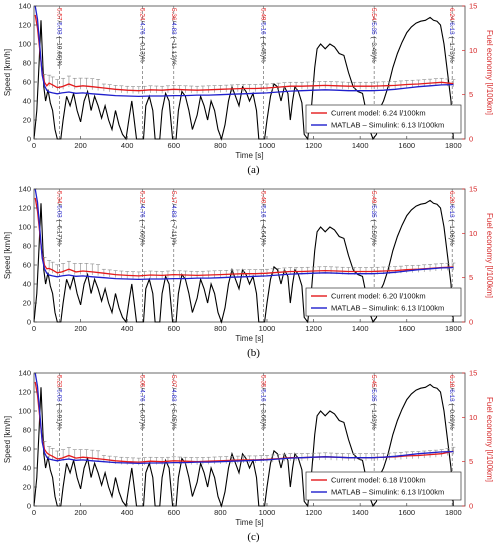 This screenshot has height=550, width=493. I want to click on y-tick-label-left: 40, so click(27, 468).